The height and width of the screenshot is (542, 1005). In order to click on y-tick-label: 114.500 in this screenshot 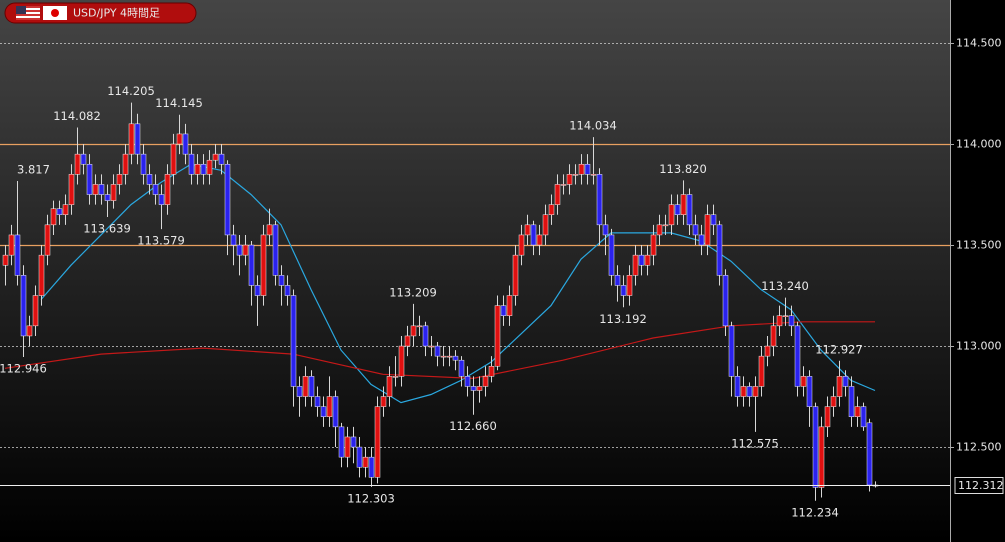, I will do `click(979, 43)`.